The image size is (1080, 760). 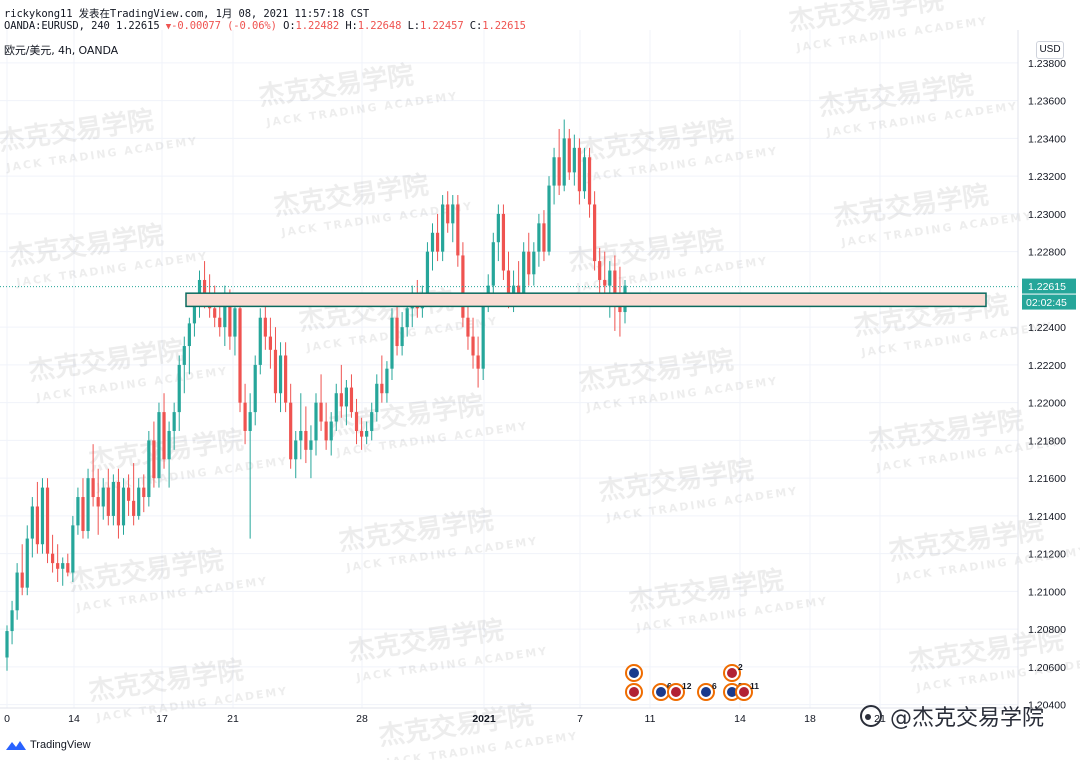 I want to click on event-flag-icon: 2, so click(x=733, y=672).